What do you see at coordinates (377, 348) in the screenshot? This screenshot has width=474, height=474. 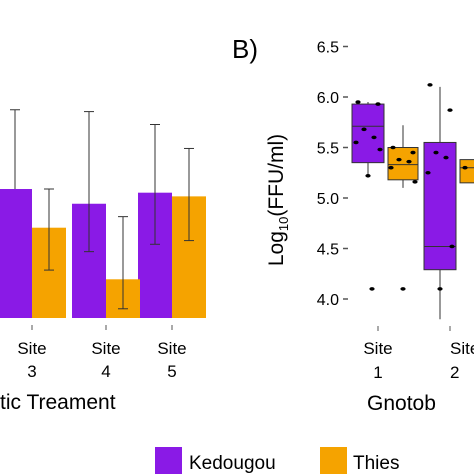 I see `panel-b-x-tick-label-1-line1: Site` at bounding box center [377, 348].